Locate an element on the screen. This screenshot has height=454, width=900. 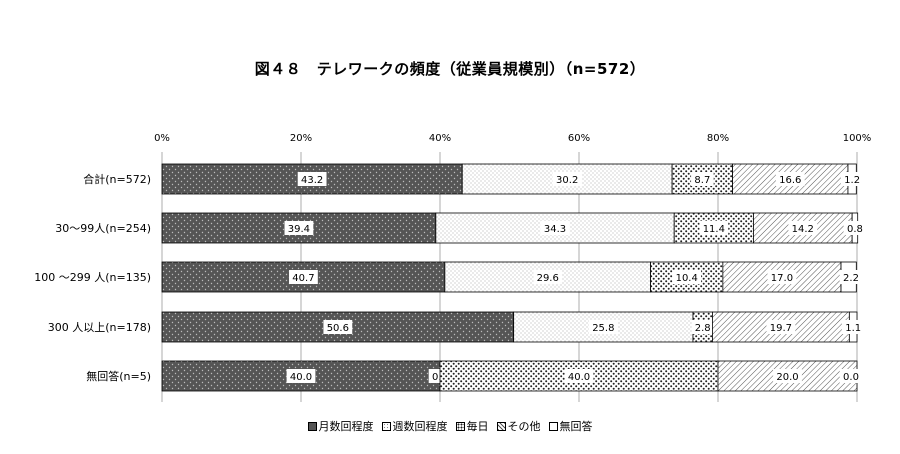
category-label: 無回答(n=5) is located at coordinates (118, 376).